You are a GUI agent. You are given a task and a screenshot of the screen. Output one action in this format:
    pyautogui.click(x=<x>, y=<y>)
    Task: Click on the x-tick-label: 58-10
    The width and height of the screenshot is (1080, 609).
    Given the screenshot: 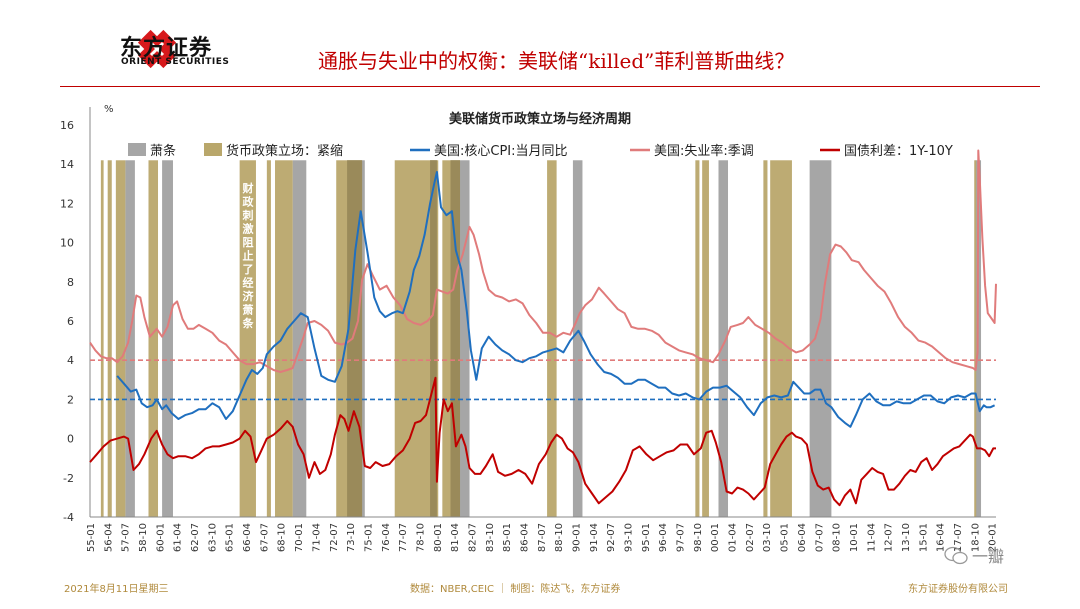 What is the action you would take?
    pyautogui.click(x=143, y=537)
    